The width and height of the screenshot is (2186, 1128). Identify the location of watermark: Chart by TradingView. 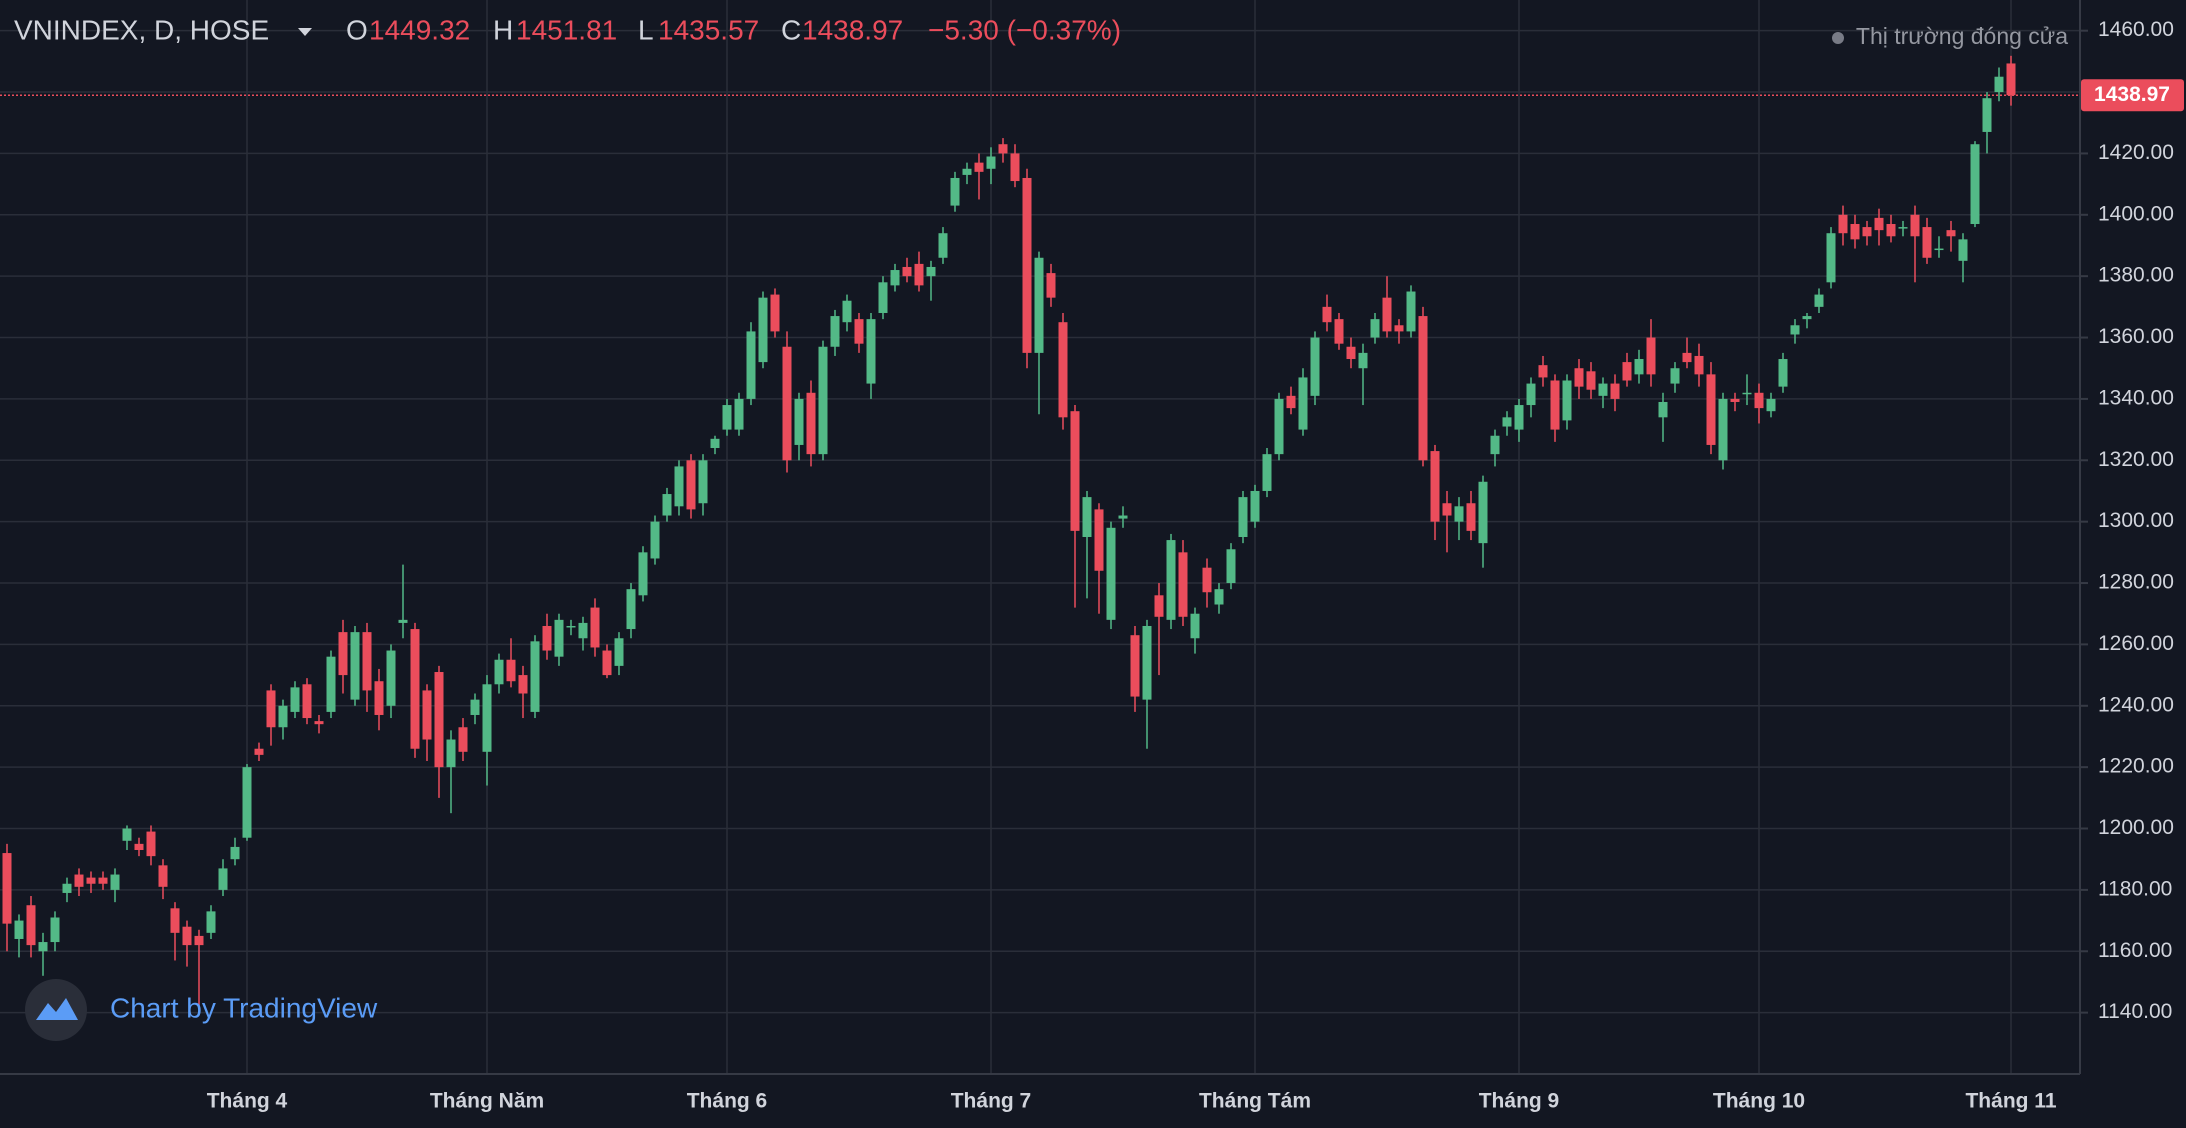
(244, 1007).